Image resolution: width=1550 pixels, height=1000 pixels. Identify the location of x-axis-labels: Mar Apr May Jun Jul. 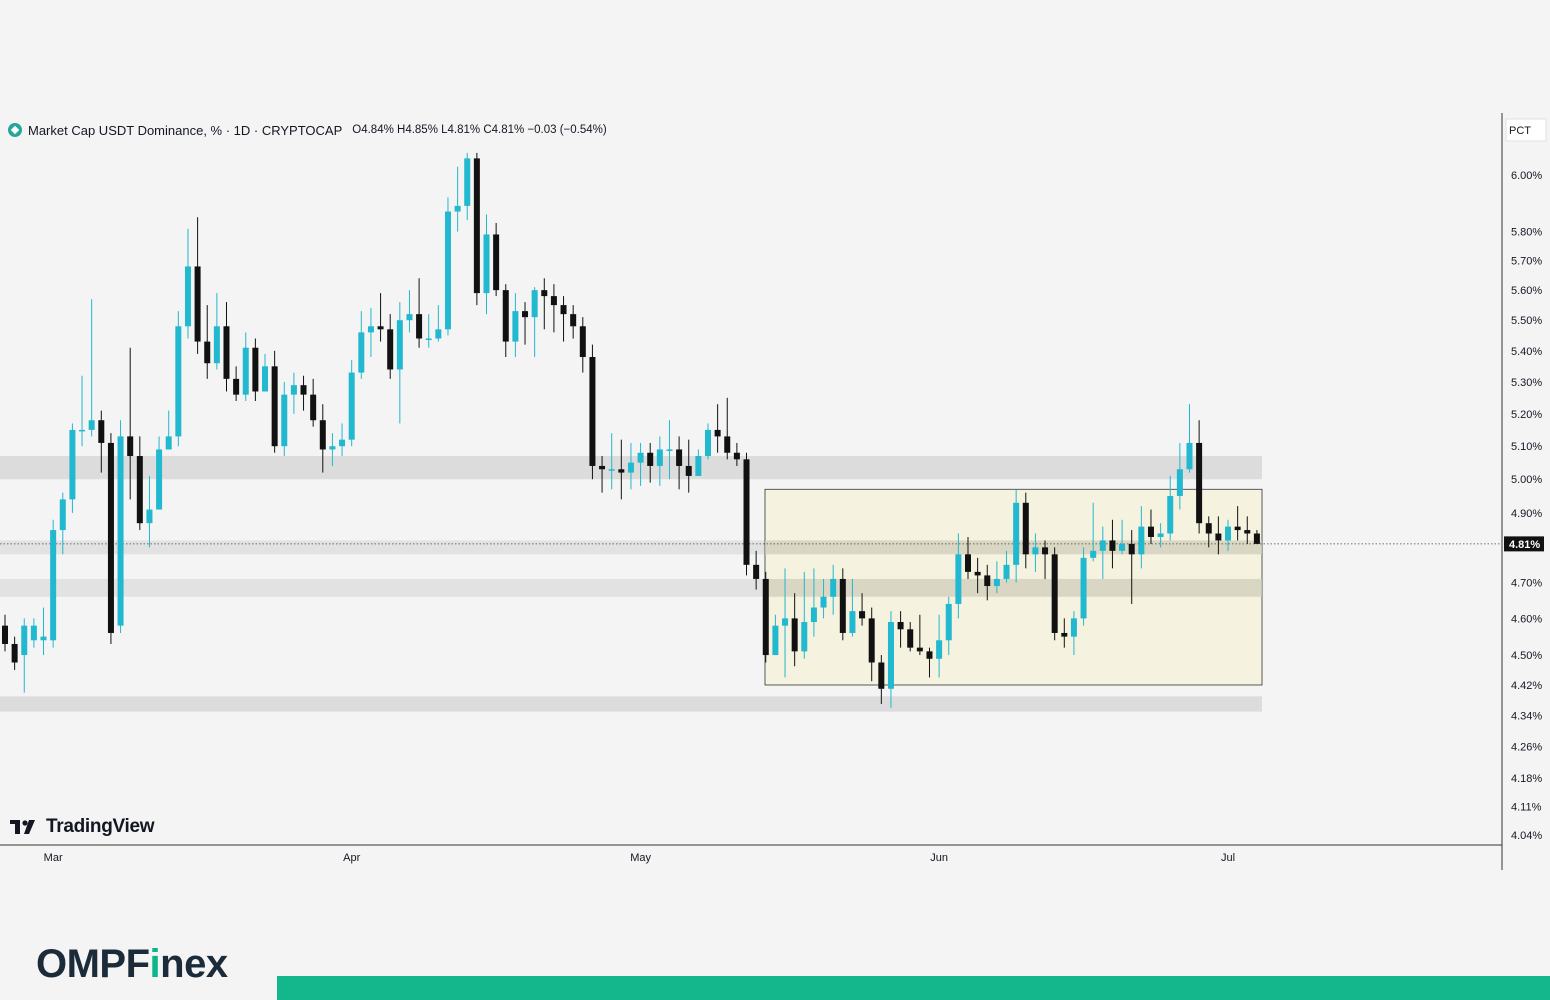
(639, 858).